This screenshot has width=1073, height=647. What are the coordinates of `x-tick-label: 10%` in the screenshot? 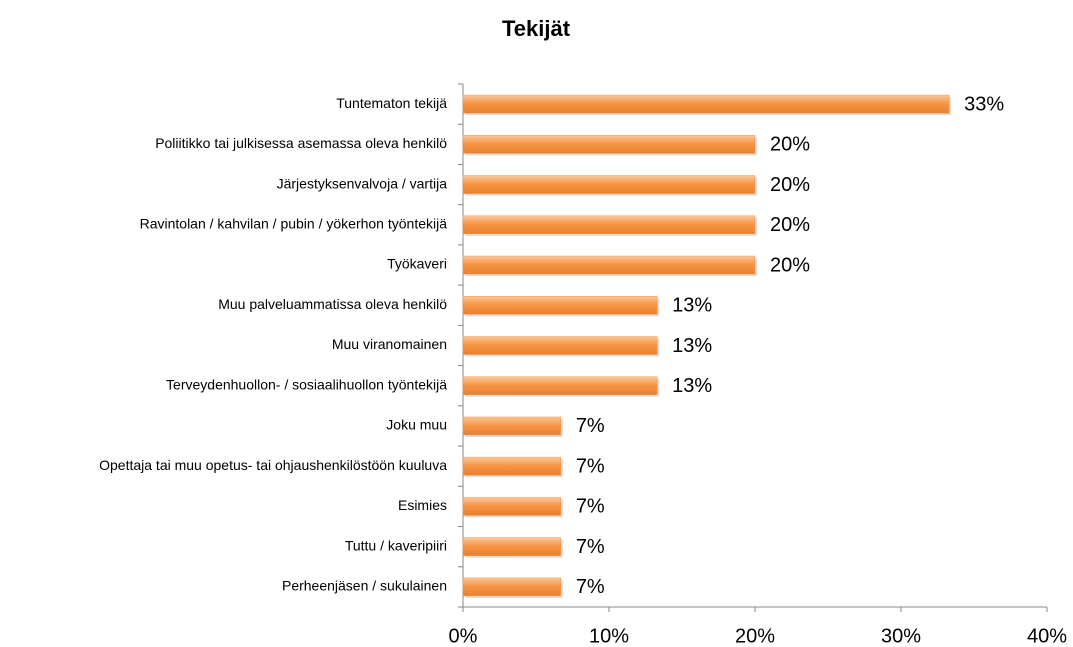 It's located at (609, 636).